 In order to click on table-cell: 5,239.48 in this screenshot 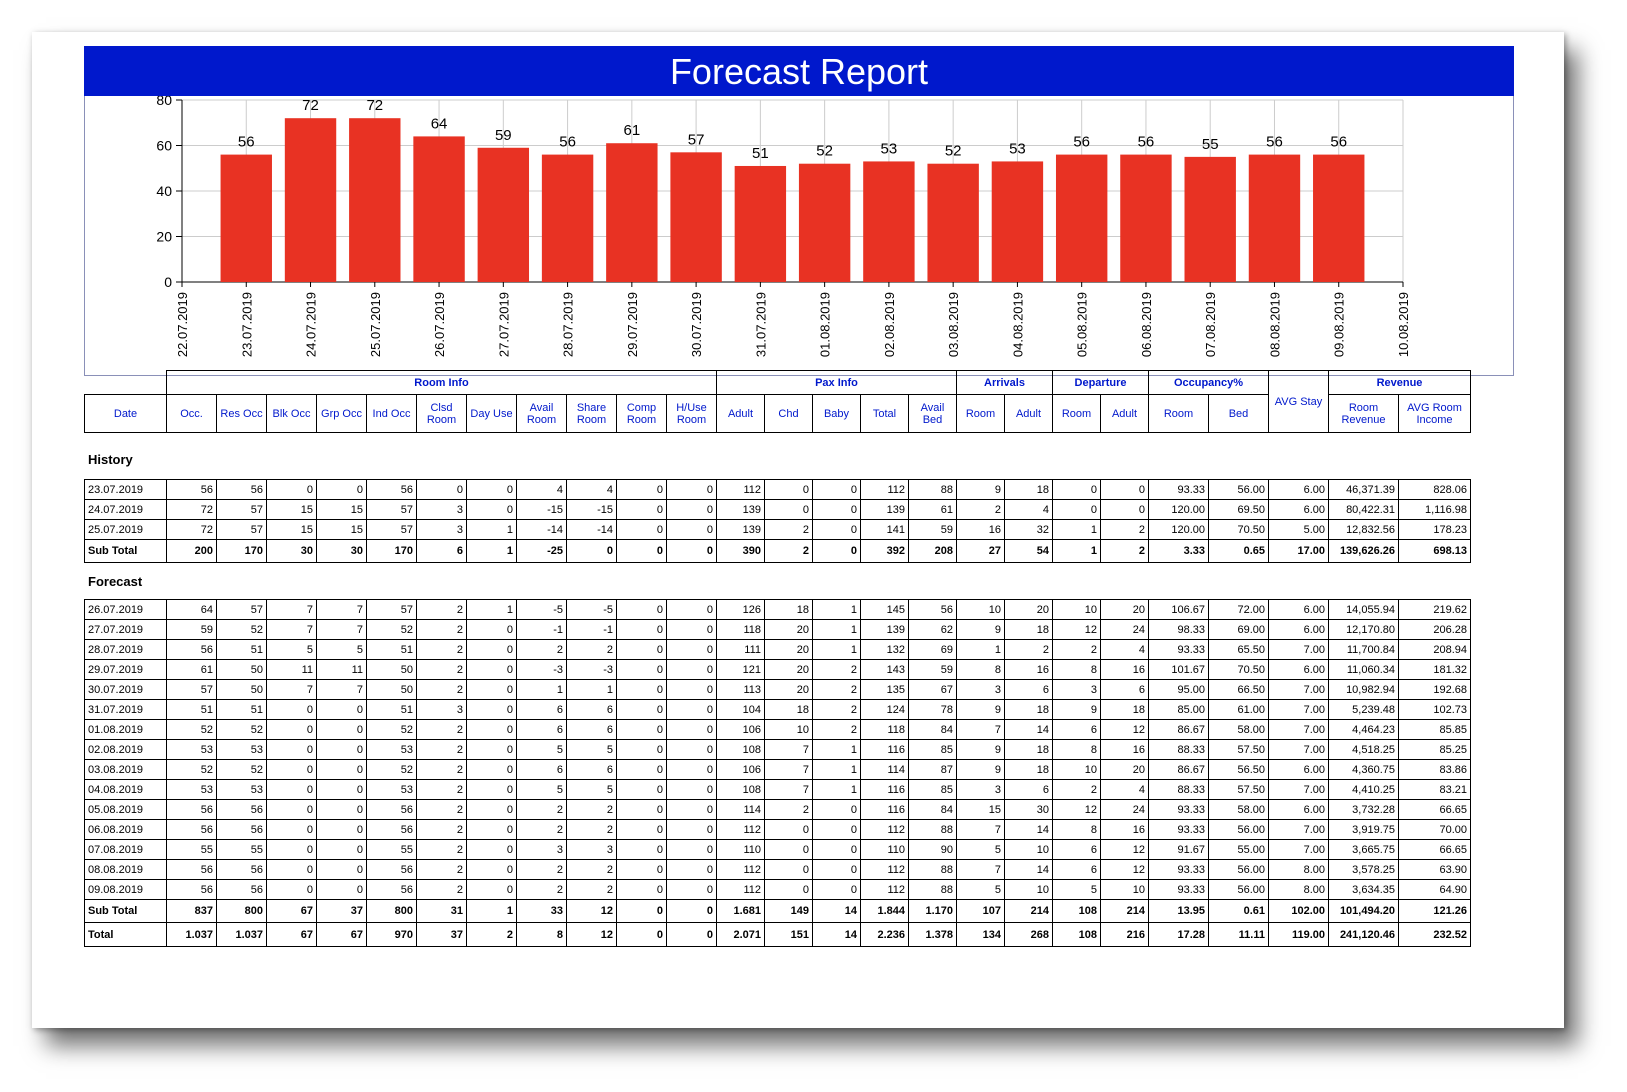, I will do `click(1363, 709)`.